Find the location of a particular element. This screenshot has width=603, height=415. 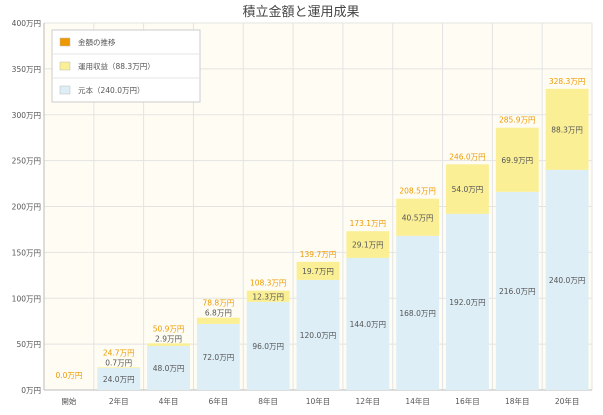

bar-total-label: 285.9万円 is located at coordinates (517, 120).